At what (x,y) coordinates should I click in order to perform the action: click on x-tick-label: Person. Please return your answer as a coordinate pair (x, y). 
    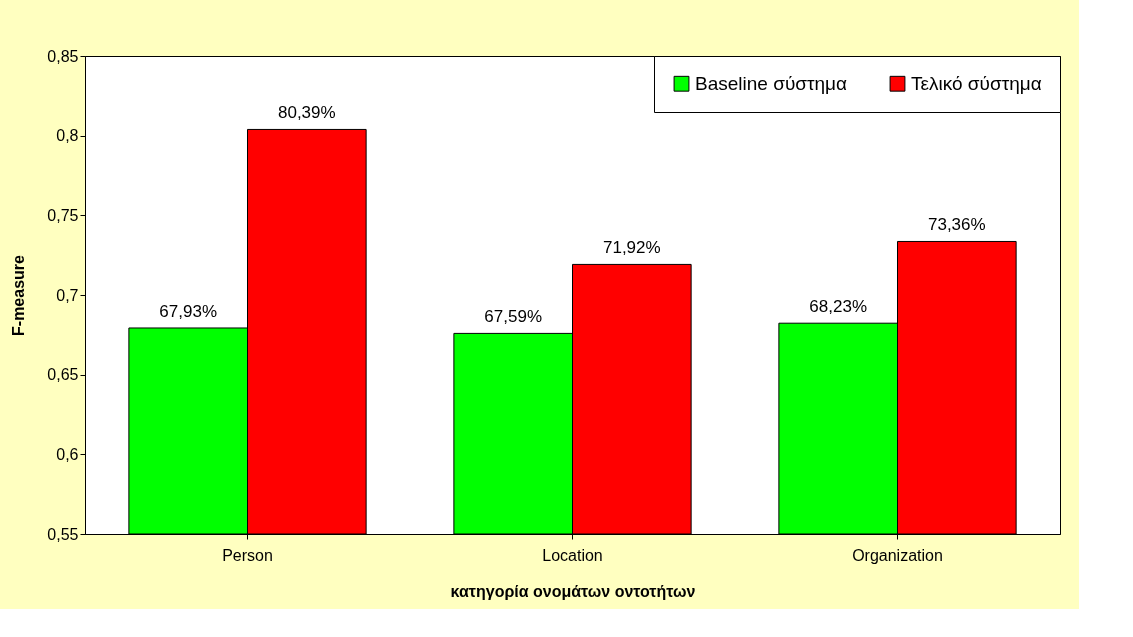
    Looking at the image, I should click on (247, 555).